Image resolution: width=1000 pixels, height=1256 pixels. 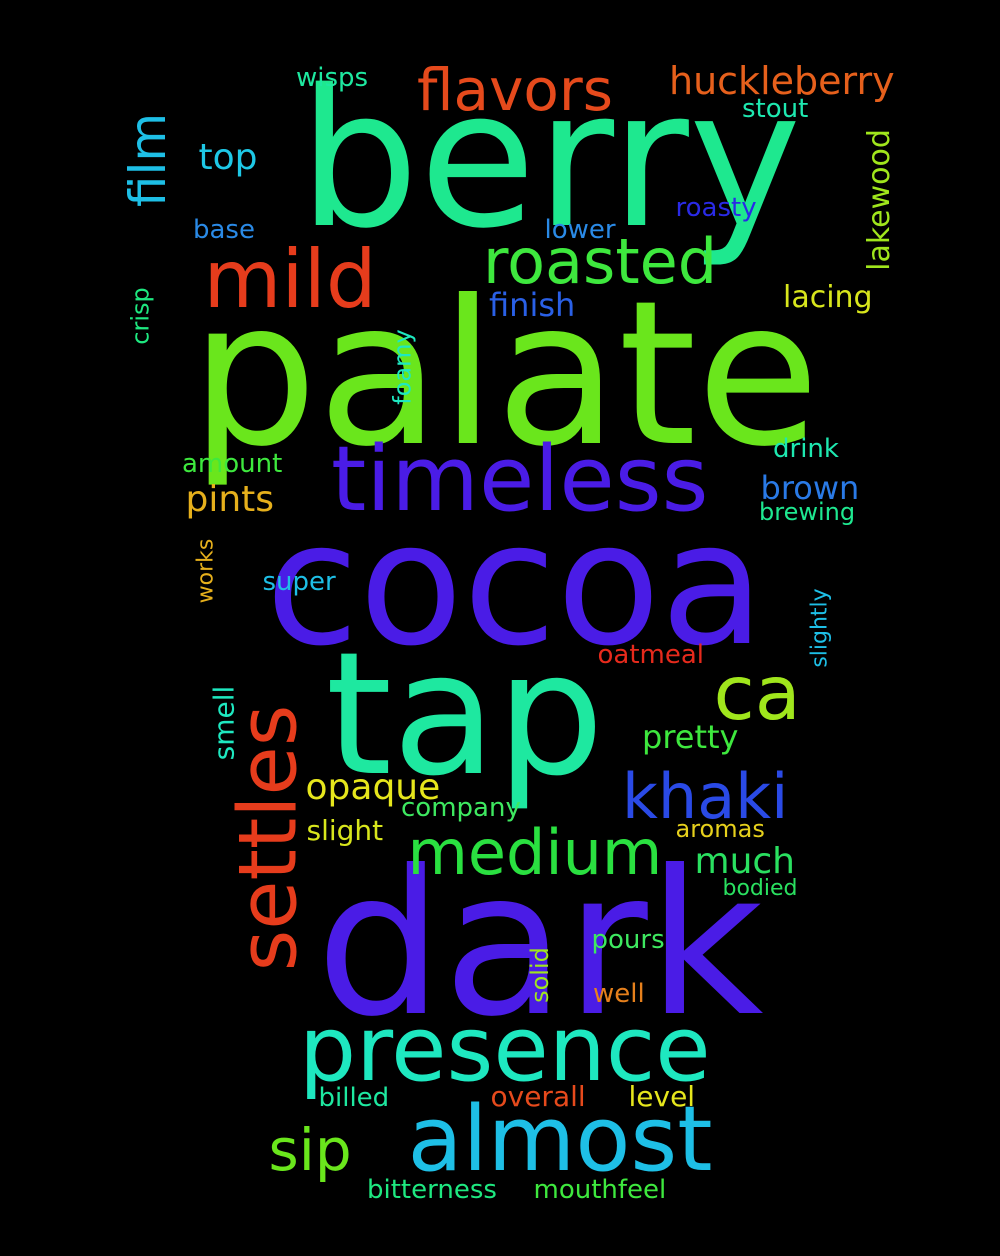 What do you see at coordinates (532, 305) in the screenshot?
I see `word-finish: finish` at bounding box center [532, 305].